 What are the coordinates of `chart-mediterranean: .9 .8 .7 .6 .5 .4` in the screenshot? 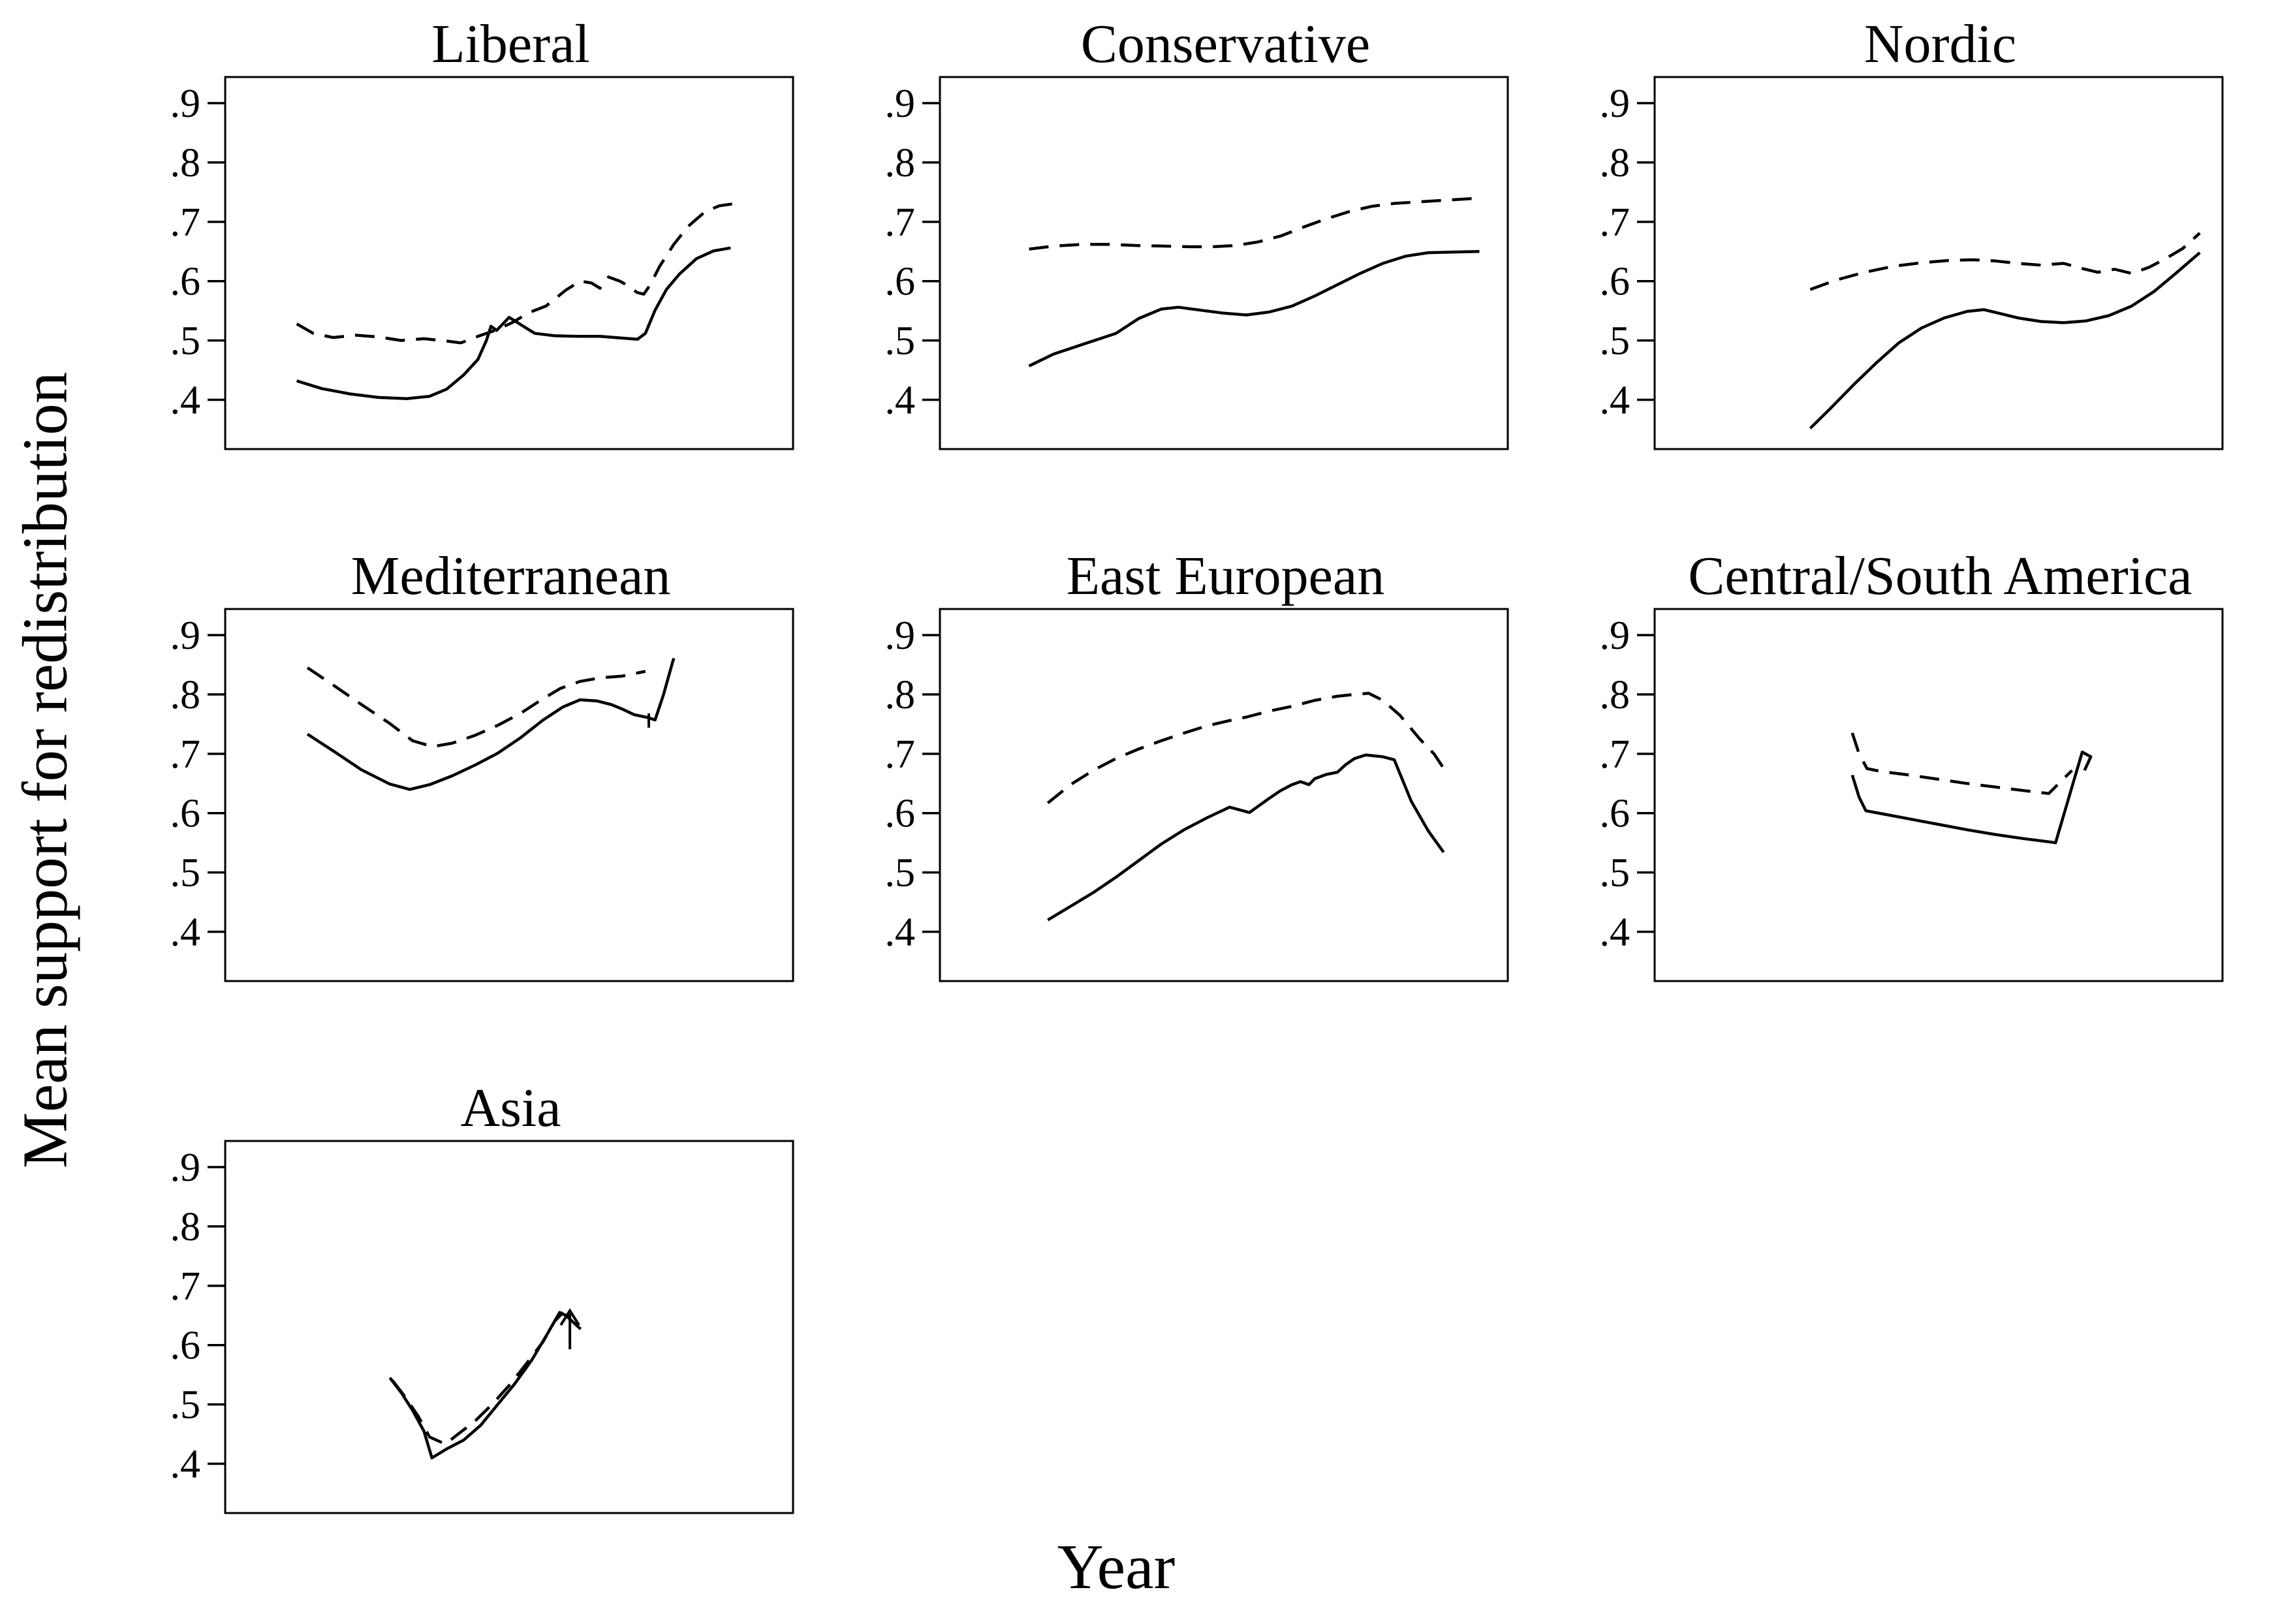 It's located at (482, 795).